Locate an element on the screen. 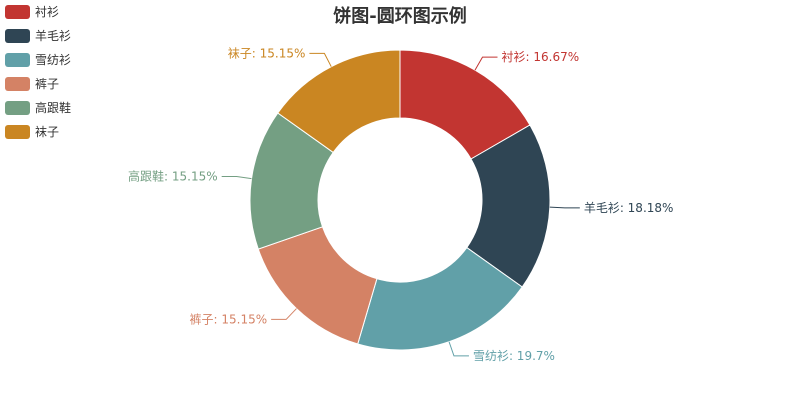  chart-title: 饼图-圆环图示例 is located at coordinates (399, 16).